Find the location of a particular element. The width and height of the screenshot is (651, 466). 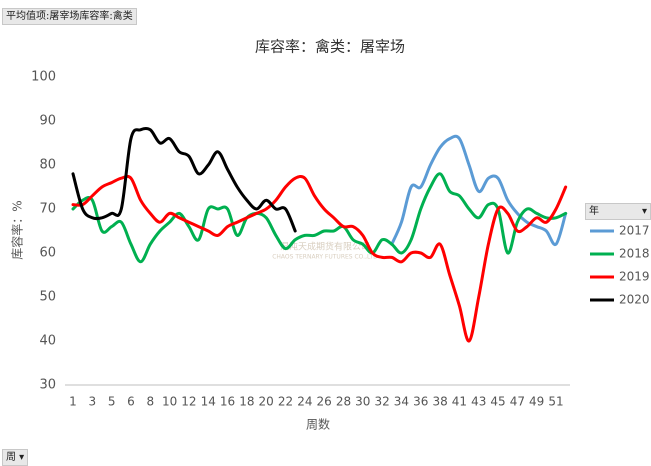

value-field-button: 平均值项:屠宰场库容率:禽类 is located at coordinates (69, 16).